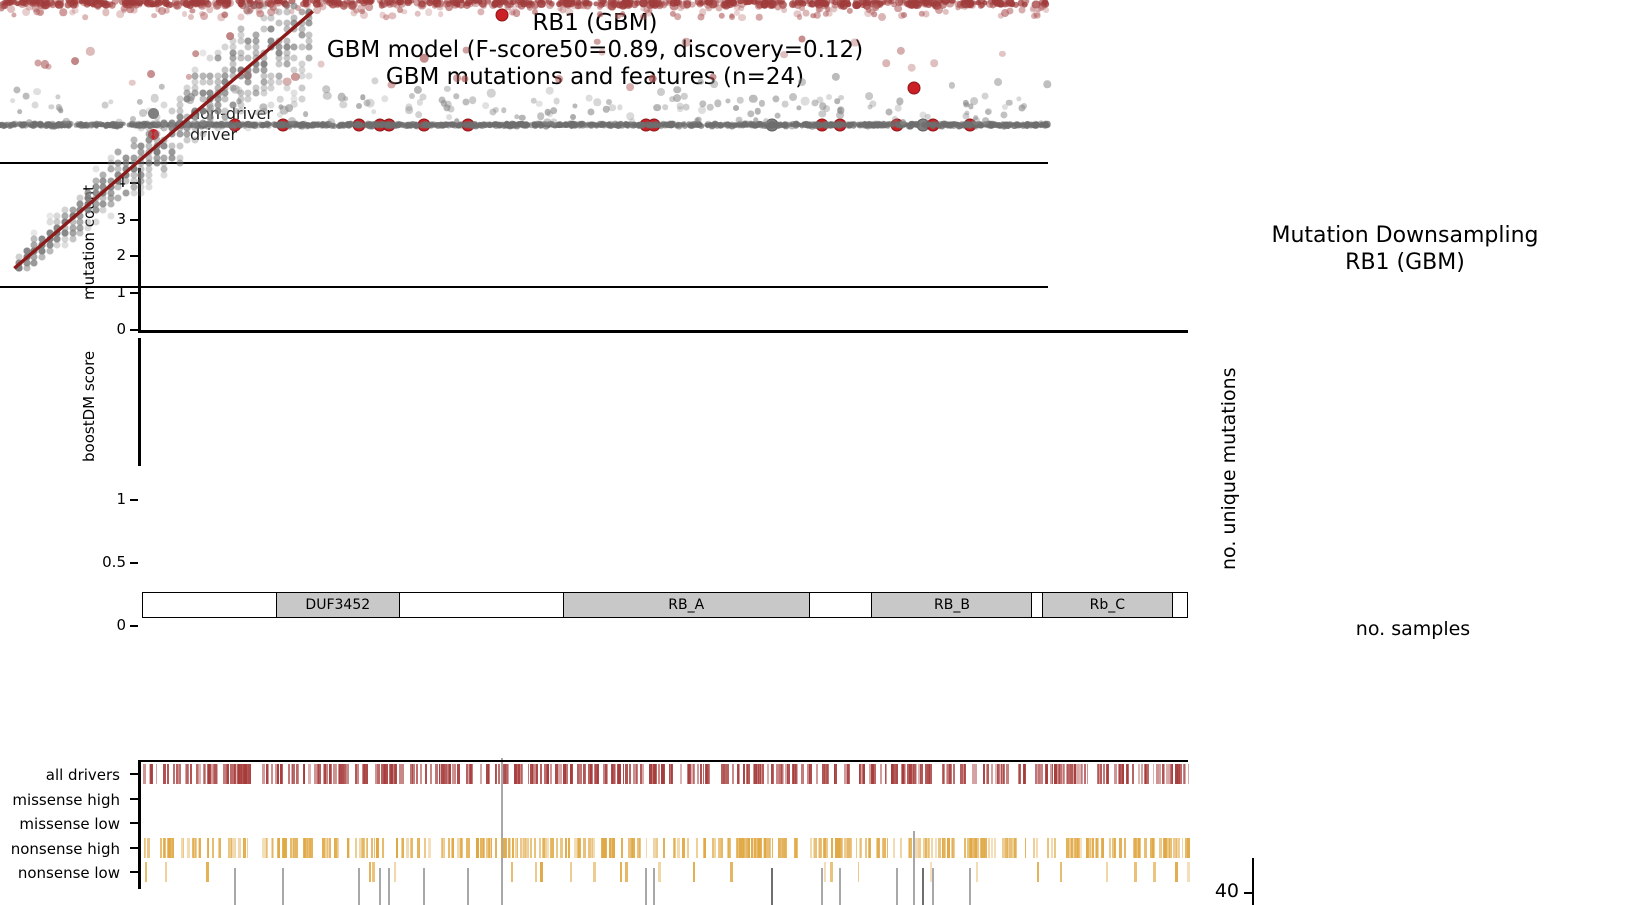 The width and height of the screenshot is (1632, 905). I want to click on boostdm-ytick-mark, so click(134, 626).